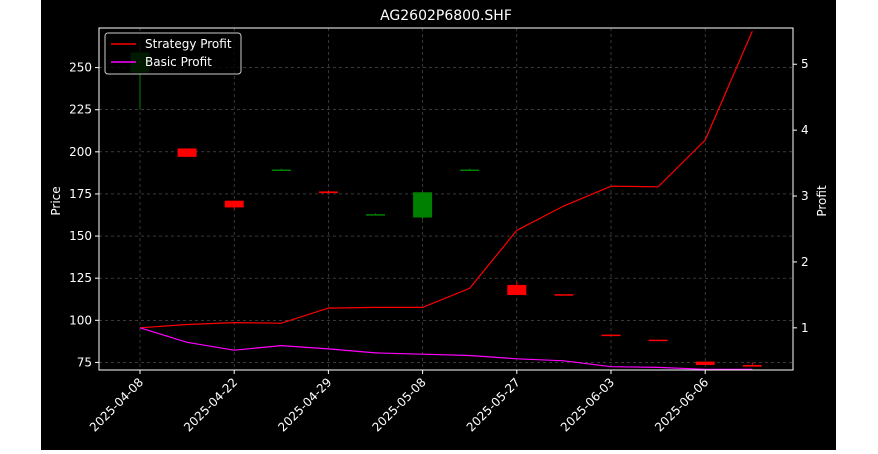  I want to click on y-tick-label: 250, so click(80, 68).